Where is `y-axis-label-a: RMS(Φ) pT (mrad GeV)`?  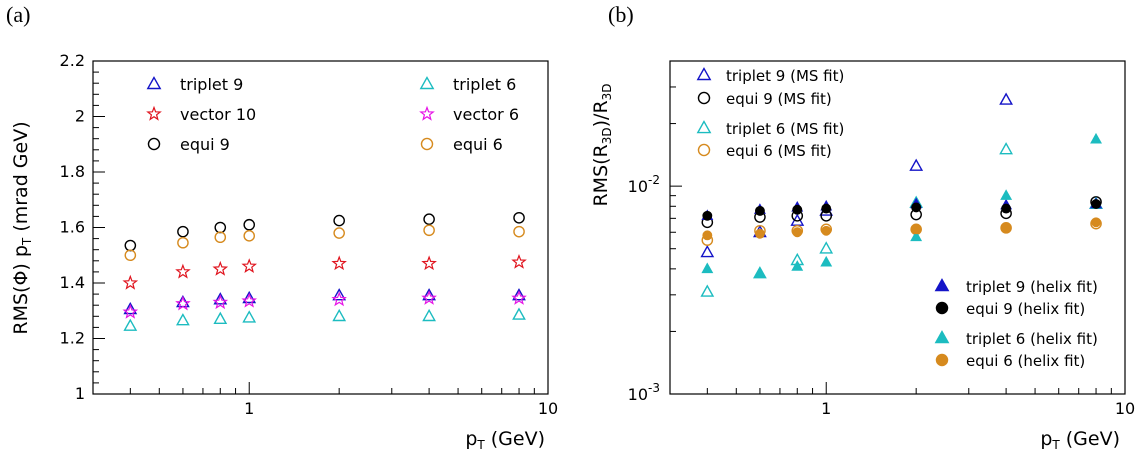
y-axis-label-a: RMS(Φ) pT (mrad GeV) is located at coordinates (22, 227).